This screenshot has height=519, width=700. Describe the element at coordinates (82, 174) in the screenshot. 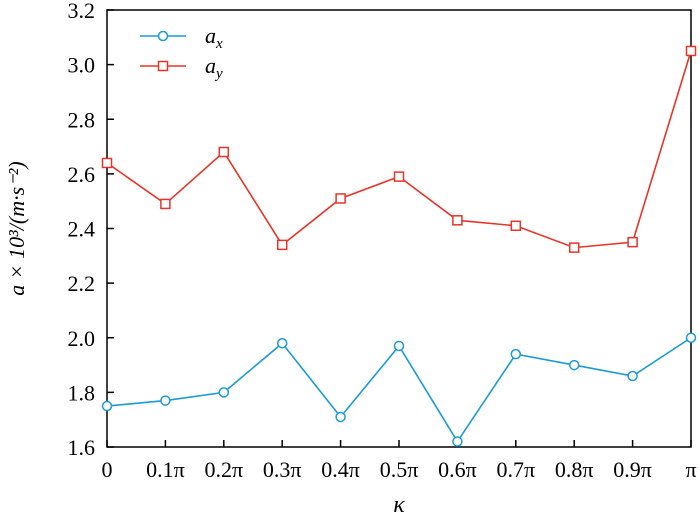

I see `y-tick-label: 2.6` at that location.